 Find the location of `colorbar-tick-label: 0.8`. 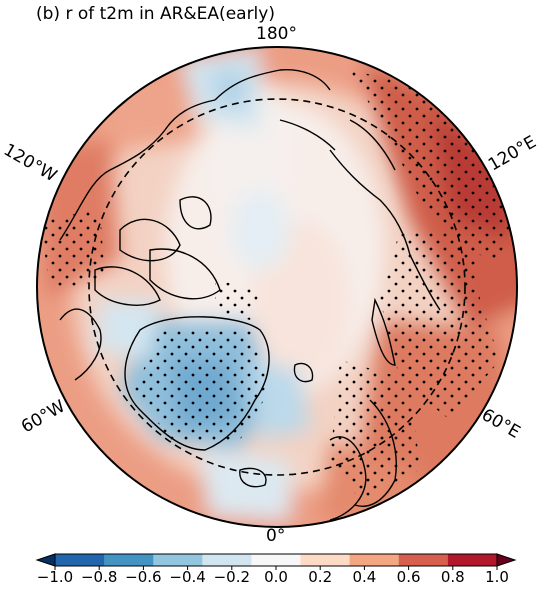

colorbar-tick-label: 0.8 is located at coordinates (452, 577).